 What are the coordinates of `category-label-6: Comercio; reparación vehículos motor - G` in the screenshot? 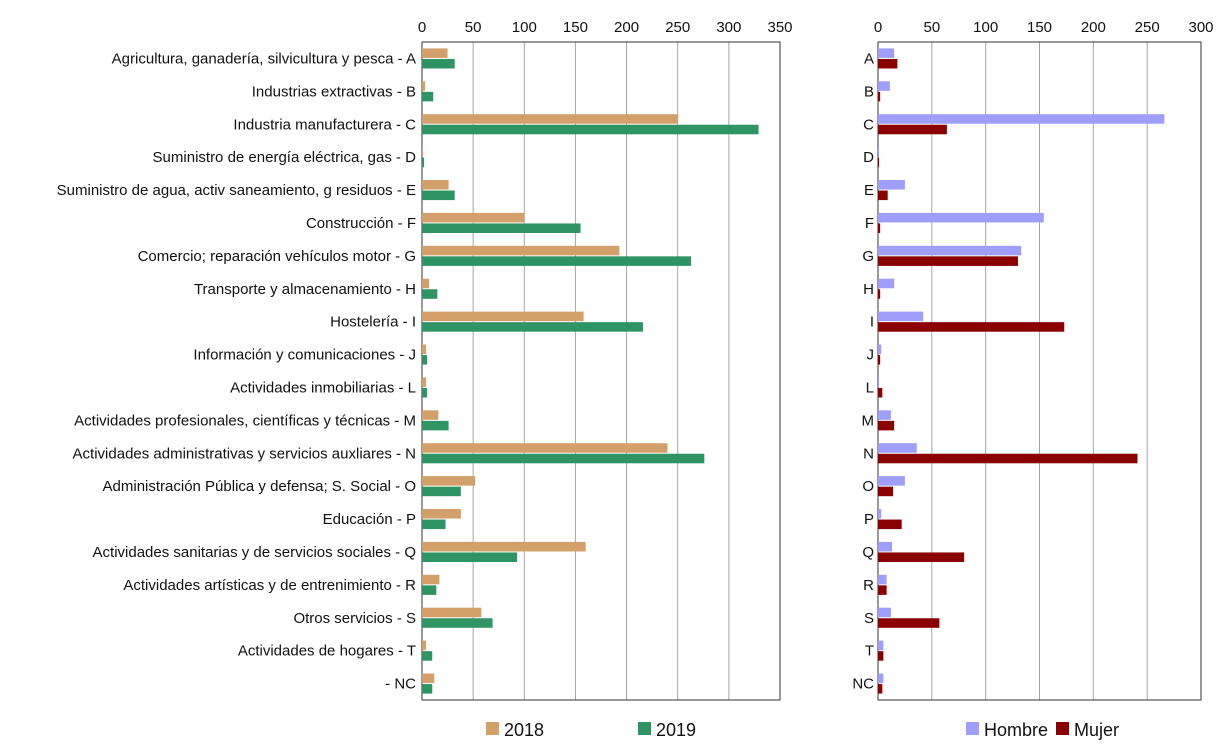 It's located at (277, 256).